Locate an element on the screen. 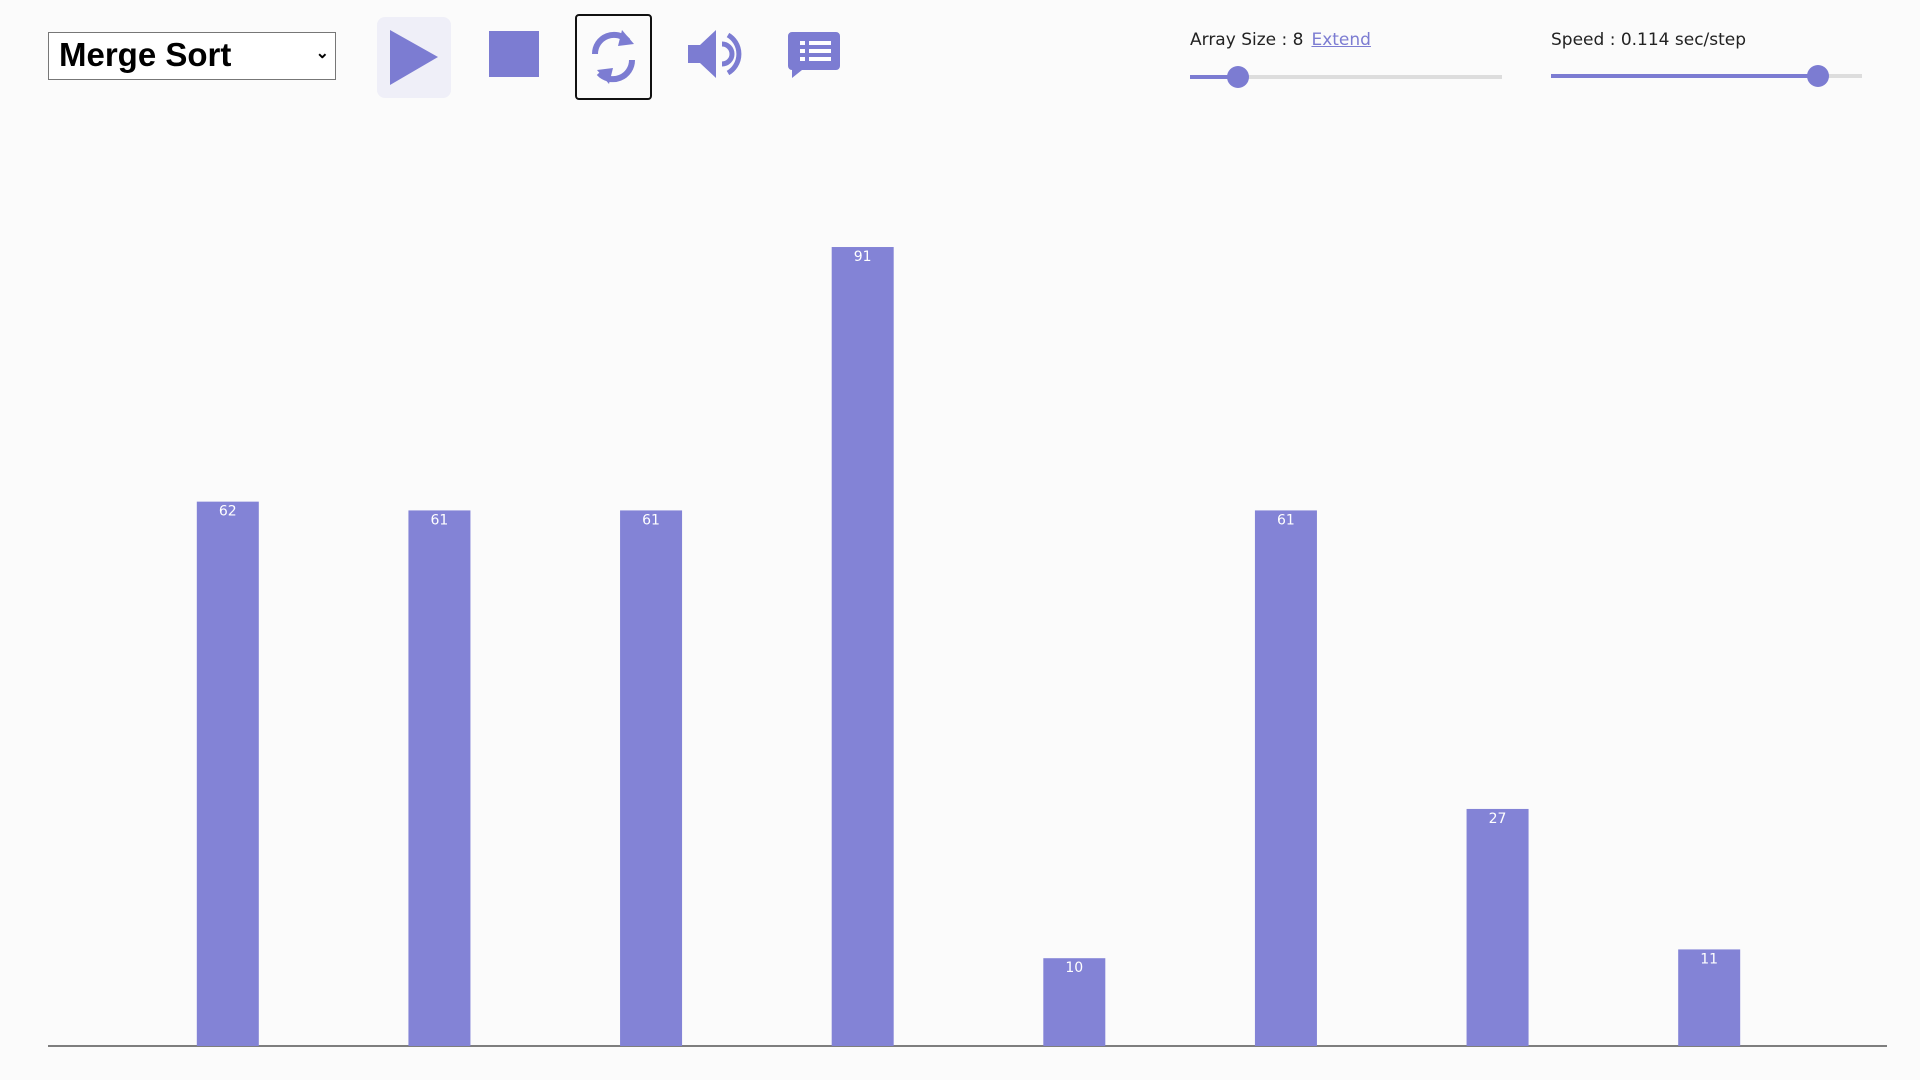 The image size is (1920, 1080). value-label: 62 is located at coordinates (228, 512).